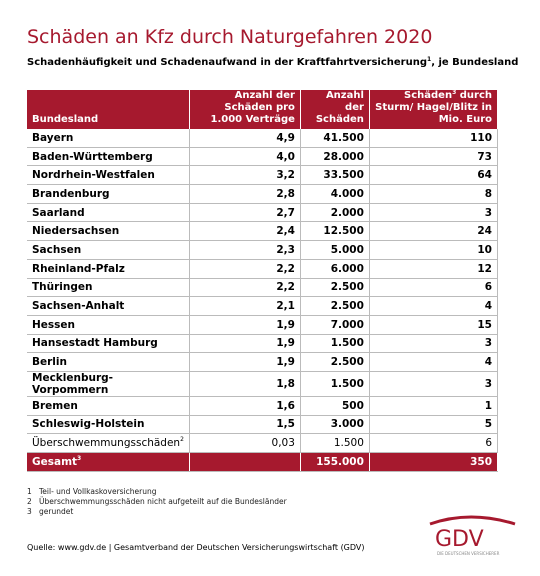  I want to click on cell-number: 7.000, so click(335, 325).